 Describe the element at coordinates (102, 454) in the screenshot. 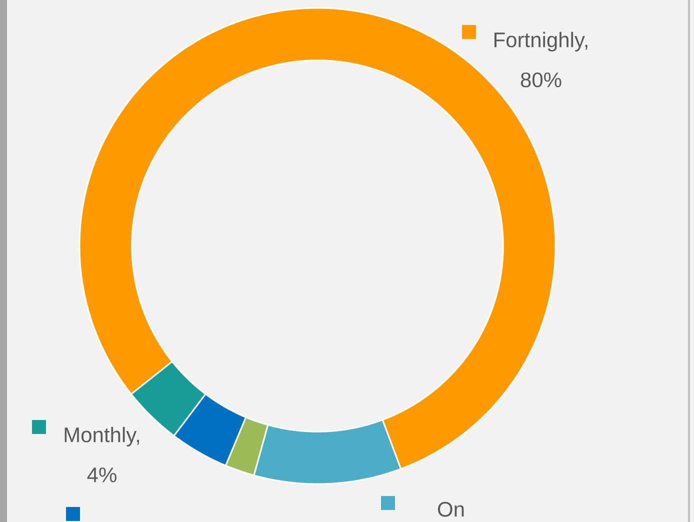

I see `data-label: Monthly, 4%` at that location.